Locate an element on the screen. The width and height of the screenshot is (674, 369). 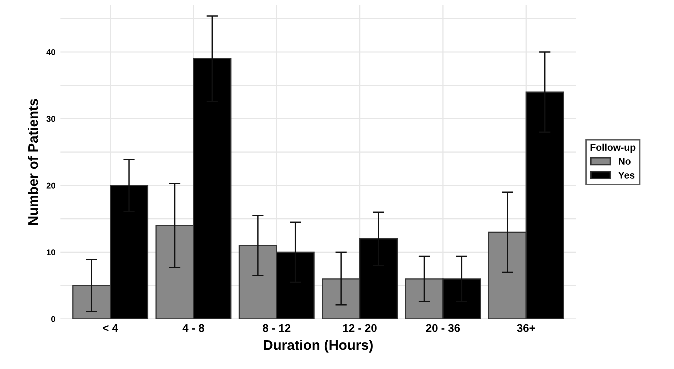
x-tick-label: < 4 is located at coordinates (110, 328).